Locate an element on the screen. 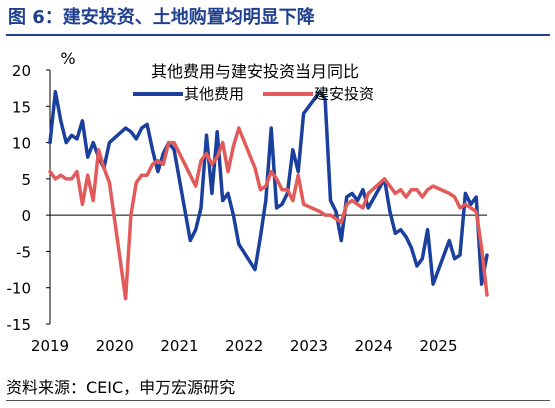 This screenshot has height=408, width=555. x-tick-label: 2024 is located at coordinates (374, 346).